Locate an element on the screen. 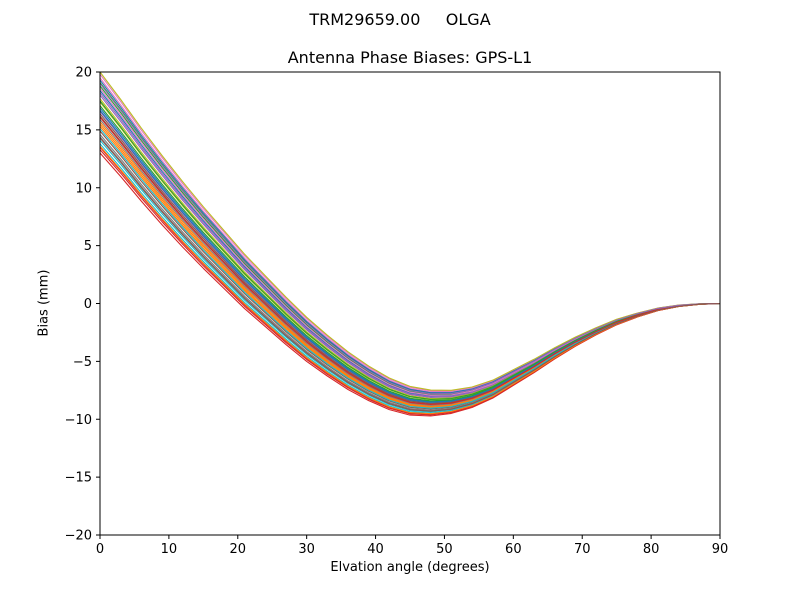  y-tick-label: −10 is located at coordinates (78, 420).